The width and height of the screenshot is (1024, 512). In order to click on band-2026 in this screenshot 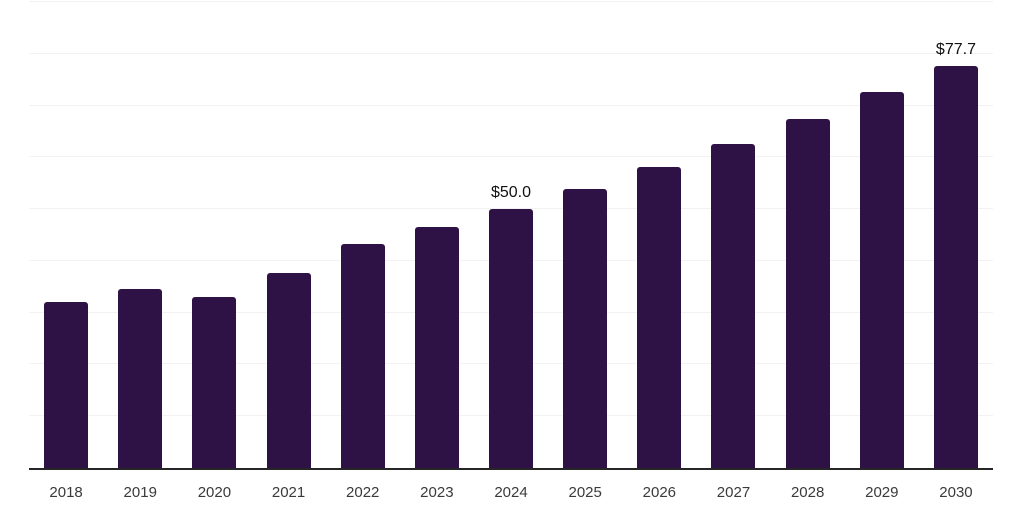, I will do `click(659, 235)`.